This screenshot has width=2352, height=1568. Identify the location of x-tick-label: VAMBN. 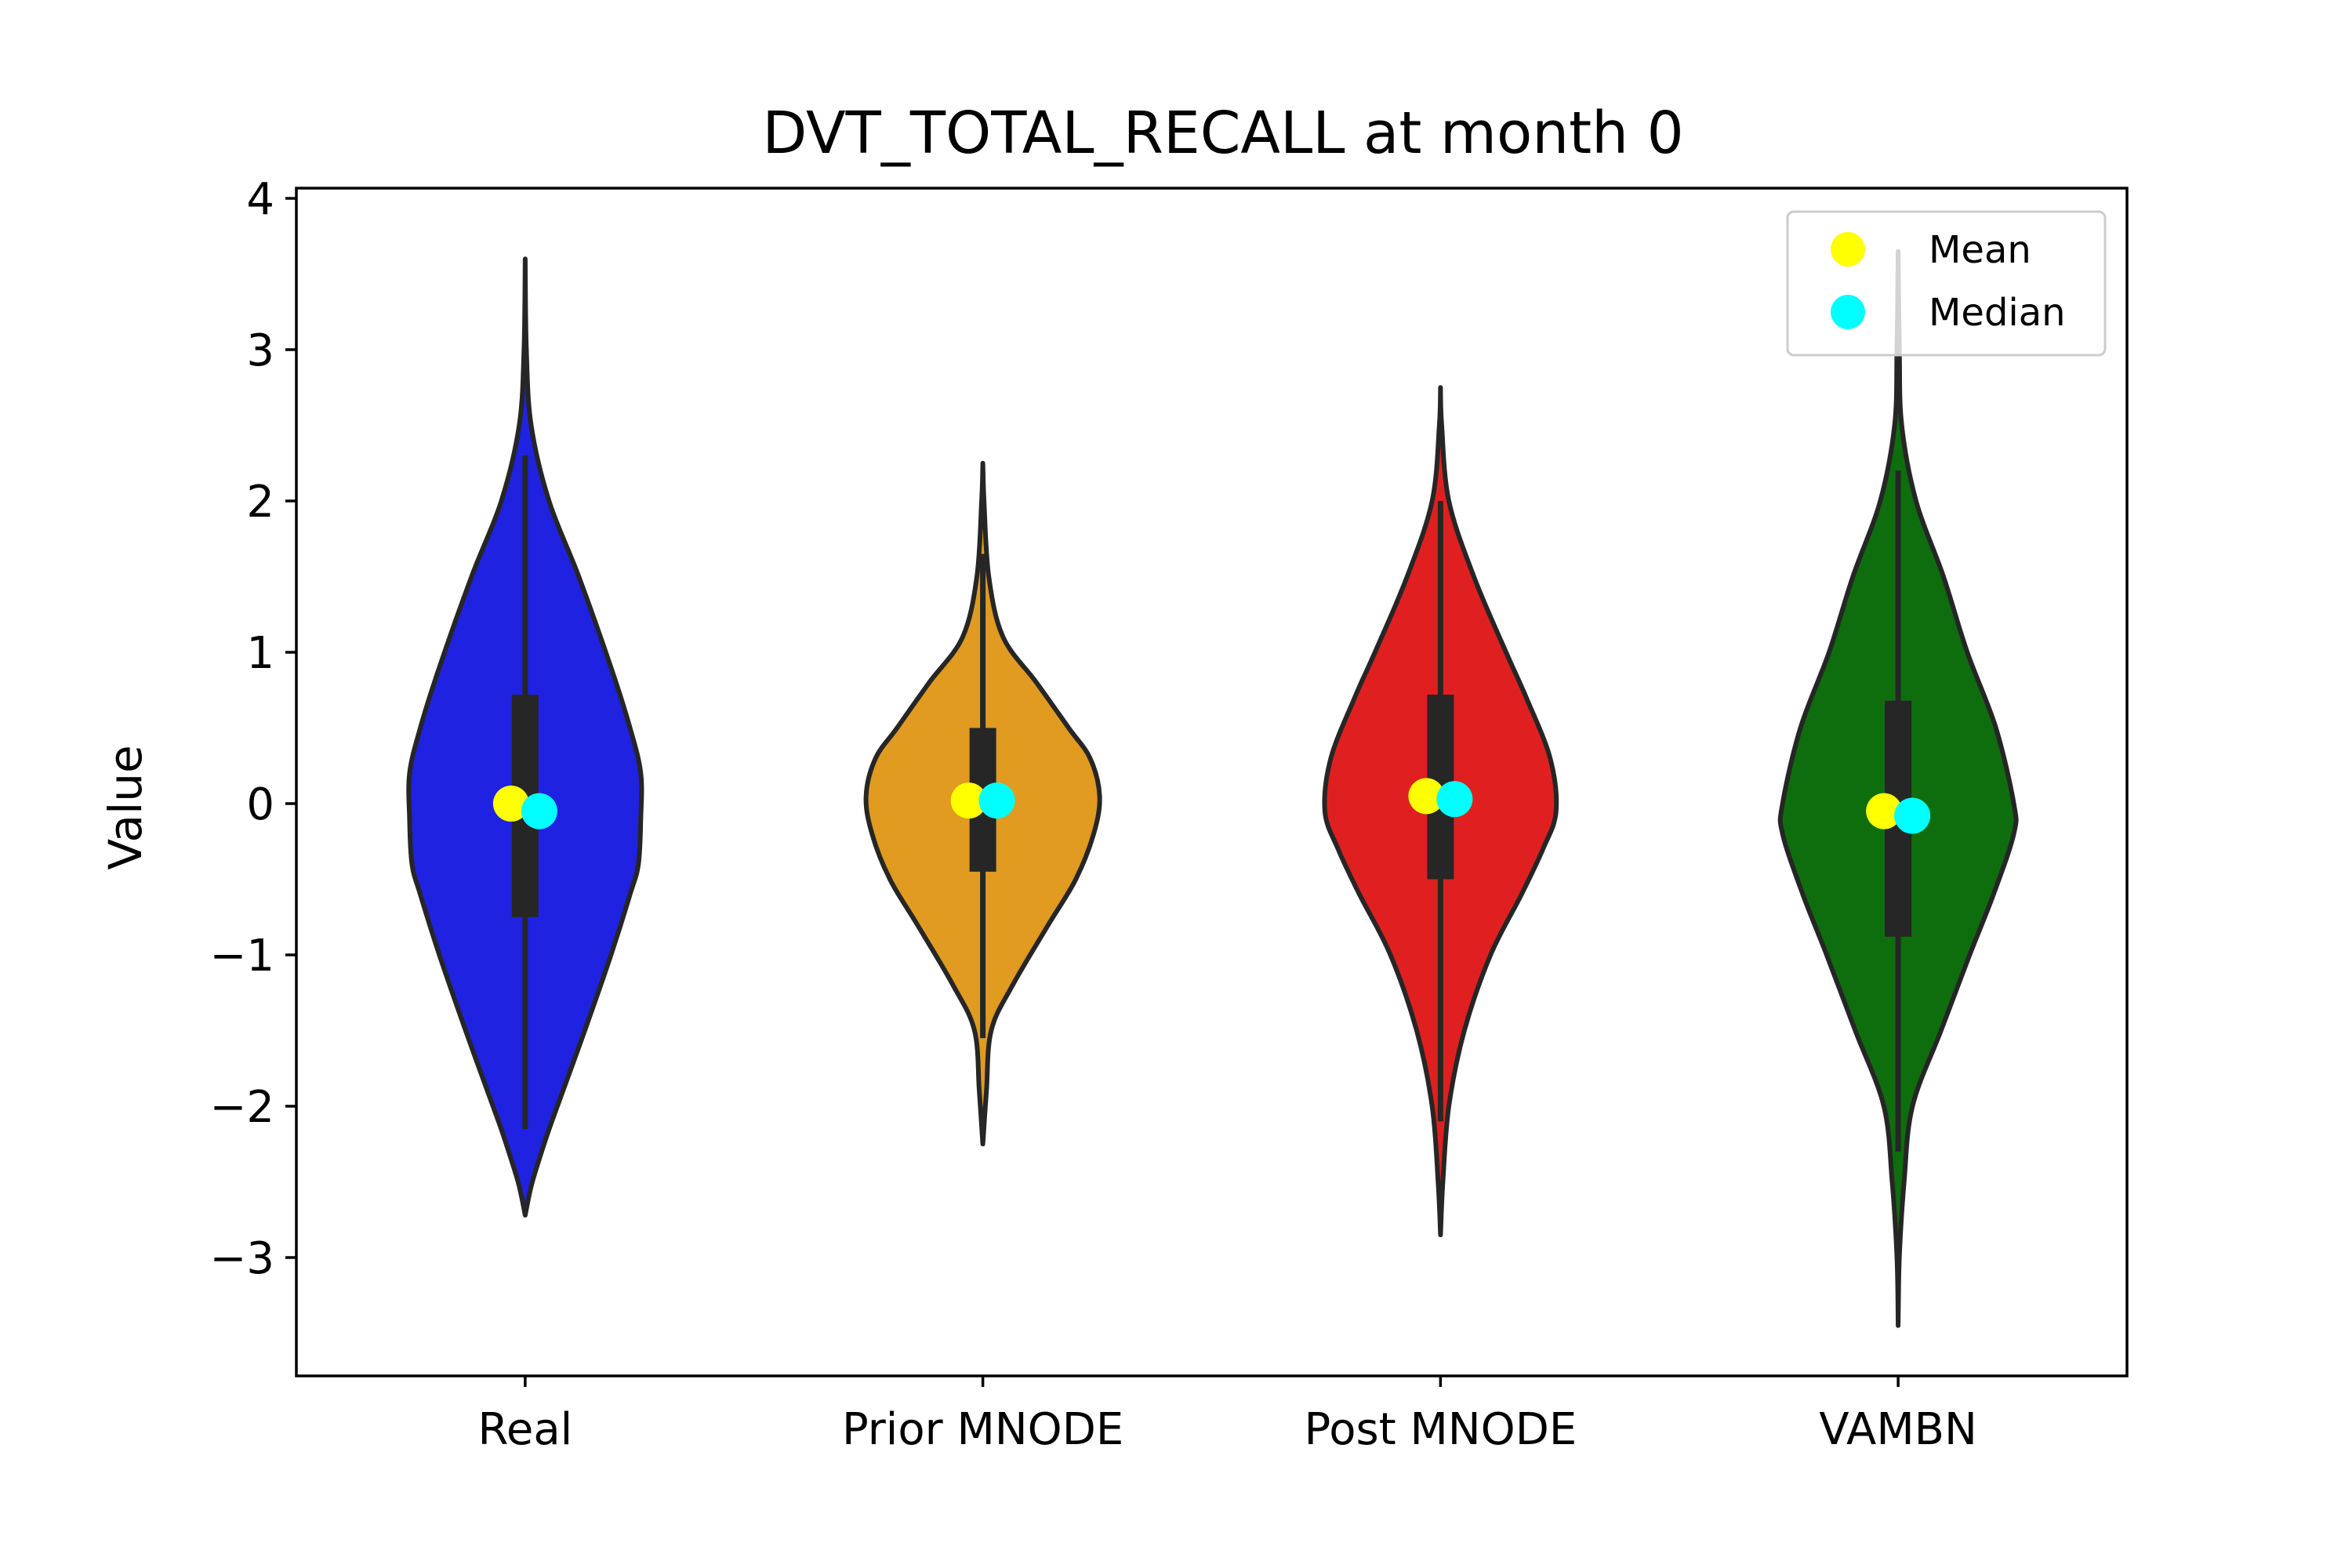
(1898, 1429).